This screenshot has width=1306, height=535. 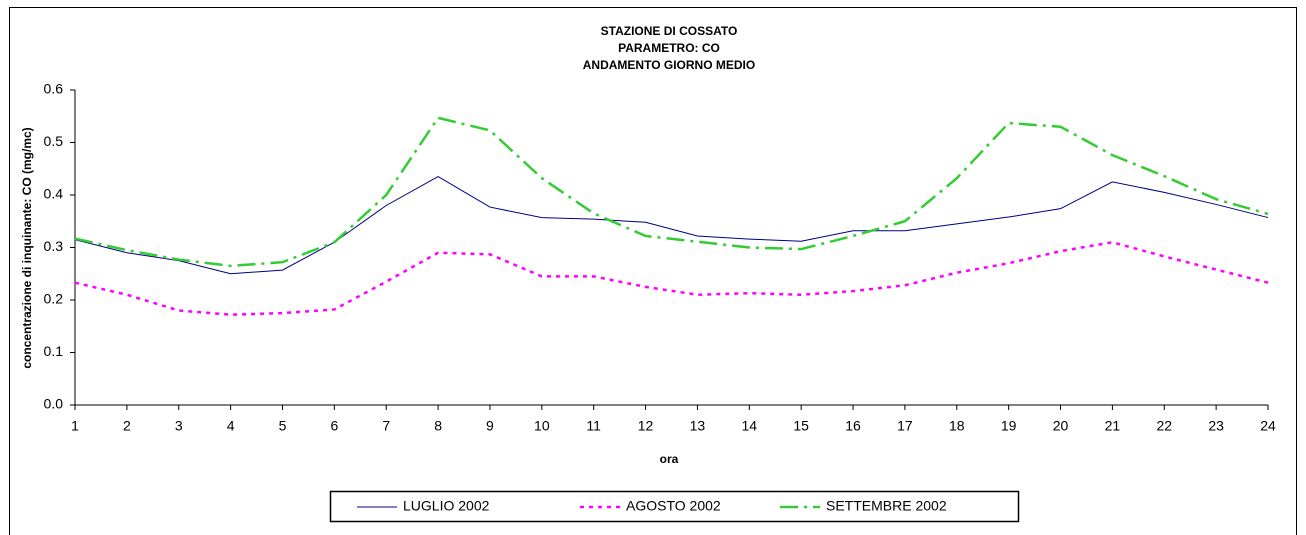 I want to click on x-tick-label: 17, so click(x=905, y=426).